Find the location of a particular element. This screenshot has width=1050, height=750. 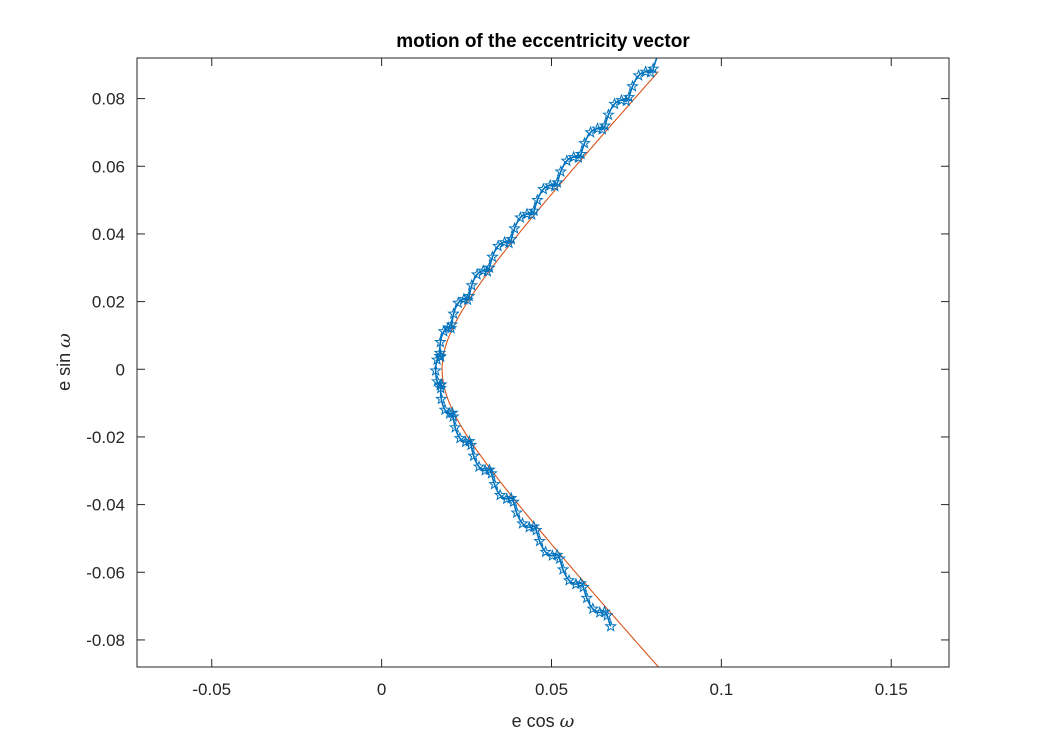

x-axis-label: e cos ω is located at coordinates (543, 721).